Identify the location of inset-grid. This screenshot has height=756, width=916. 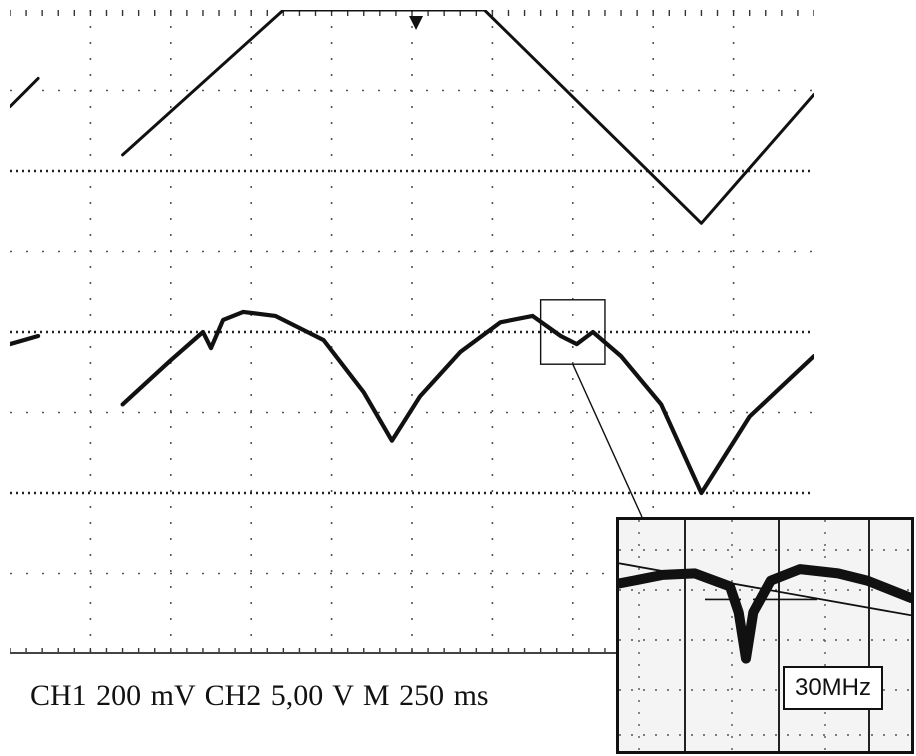
(765, 635).